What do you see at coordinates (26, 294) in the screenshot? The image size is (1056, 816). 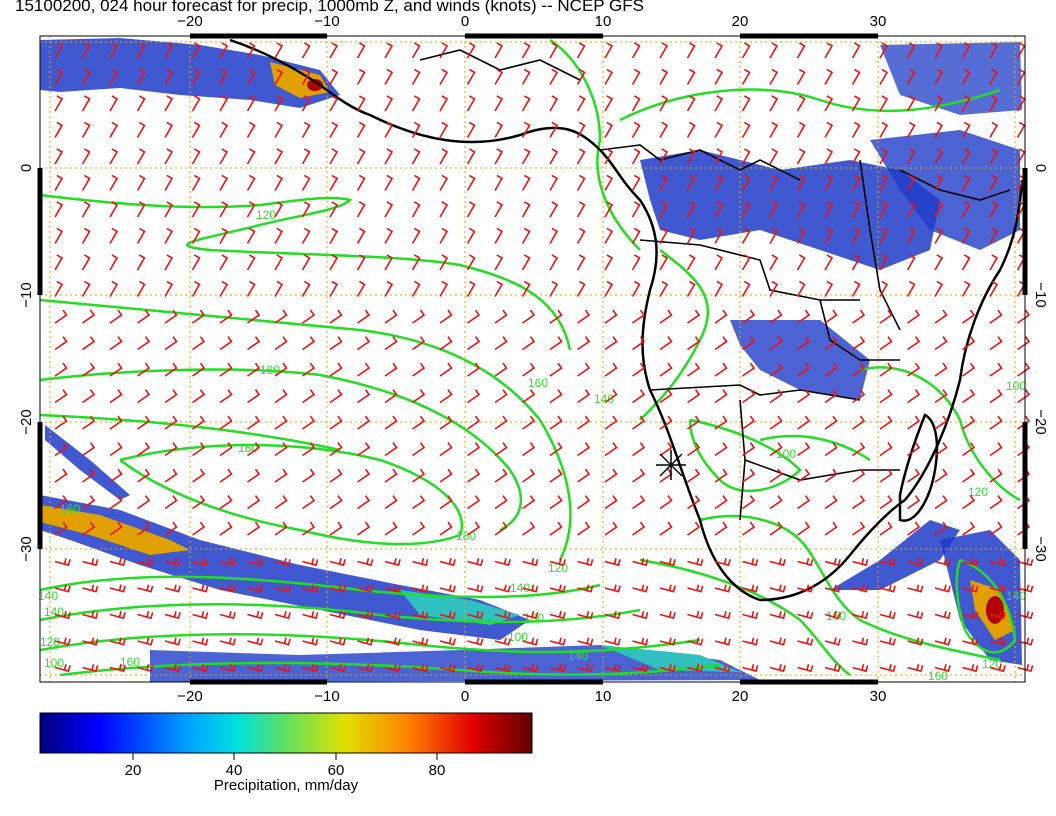 I see `lat-tick-left: −10` at bounding box center [26, 294].